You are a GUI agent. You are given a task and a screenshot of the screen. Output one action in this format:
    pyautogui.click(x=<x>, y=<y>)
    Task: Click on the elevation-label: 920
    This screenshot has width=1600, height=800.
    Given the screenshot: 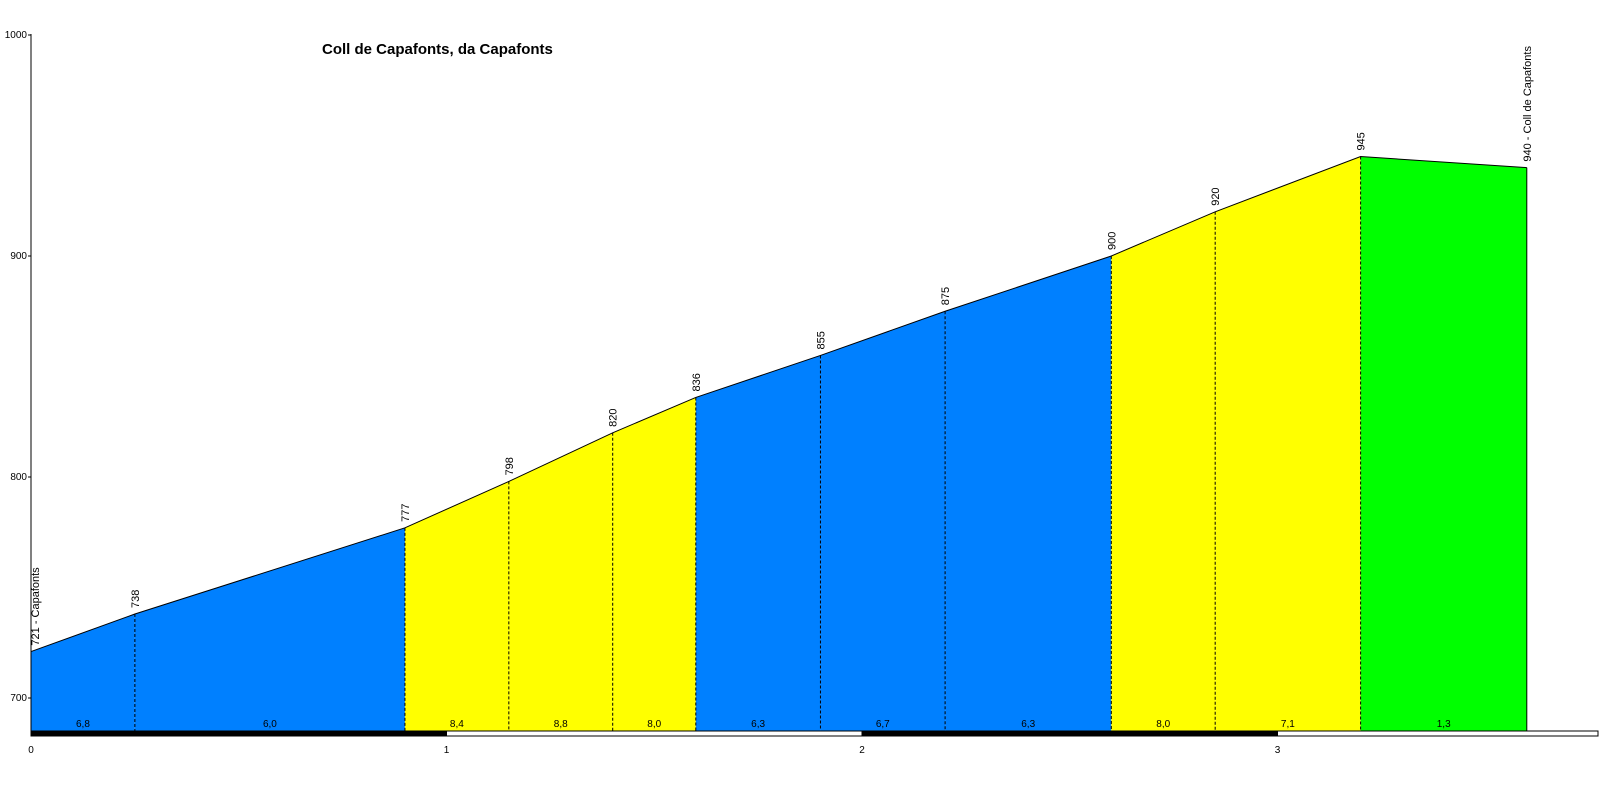 What is the action you would take?
    pyautogui.click(x=1216, y=196)
    